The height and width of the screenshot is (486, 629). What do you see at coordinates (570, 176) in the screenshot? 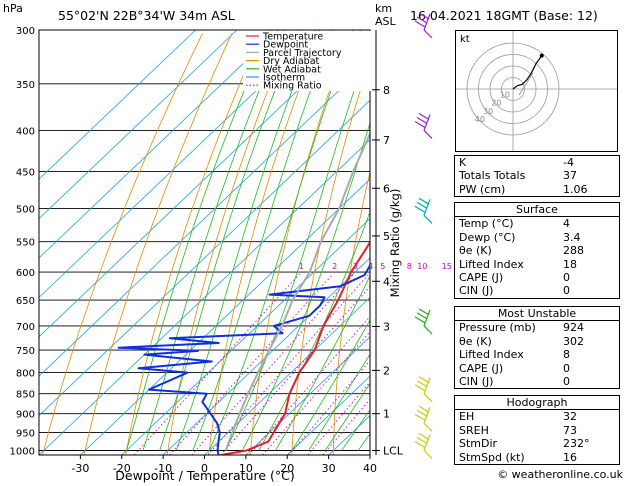
I see `table-row-value: 37` at bounding box center [570, 176].